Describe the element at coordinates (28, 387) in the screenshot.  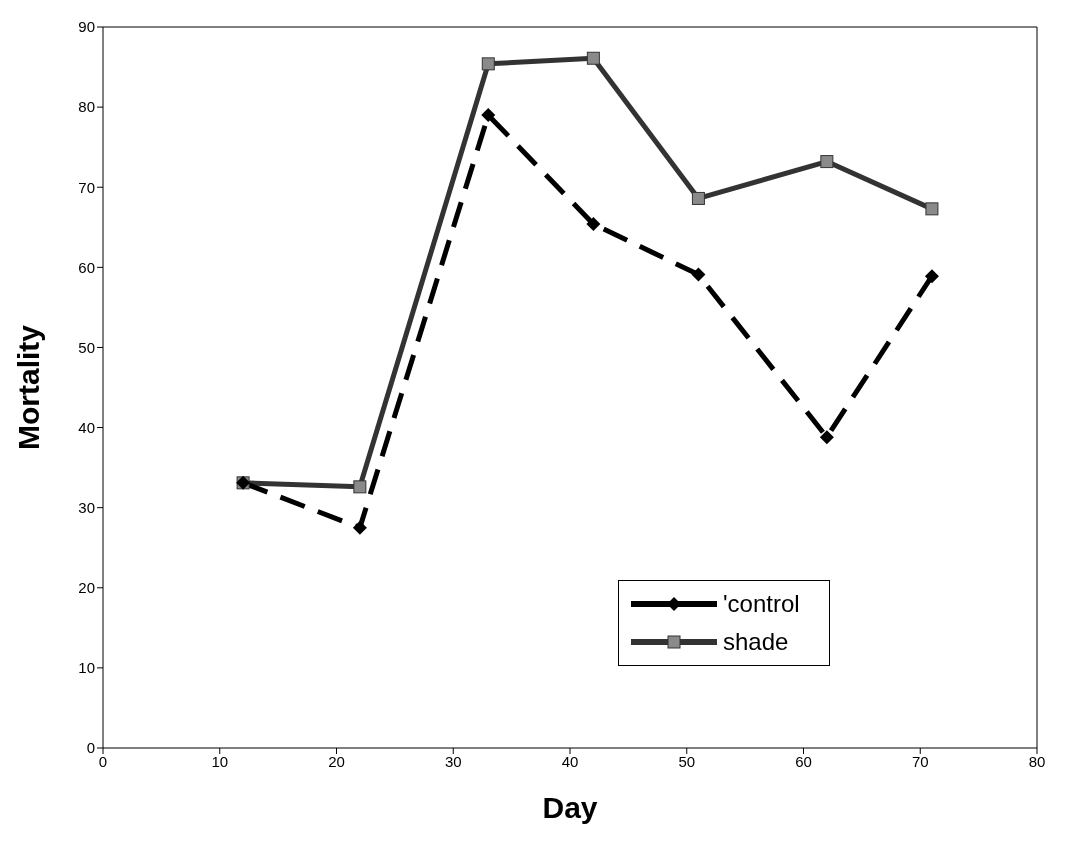
I see `y-axis-title: Mortality` at that location.